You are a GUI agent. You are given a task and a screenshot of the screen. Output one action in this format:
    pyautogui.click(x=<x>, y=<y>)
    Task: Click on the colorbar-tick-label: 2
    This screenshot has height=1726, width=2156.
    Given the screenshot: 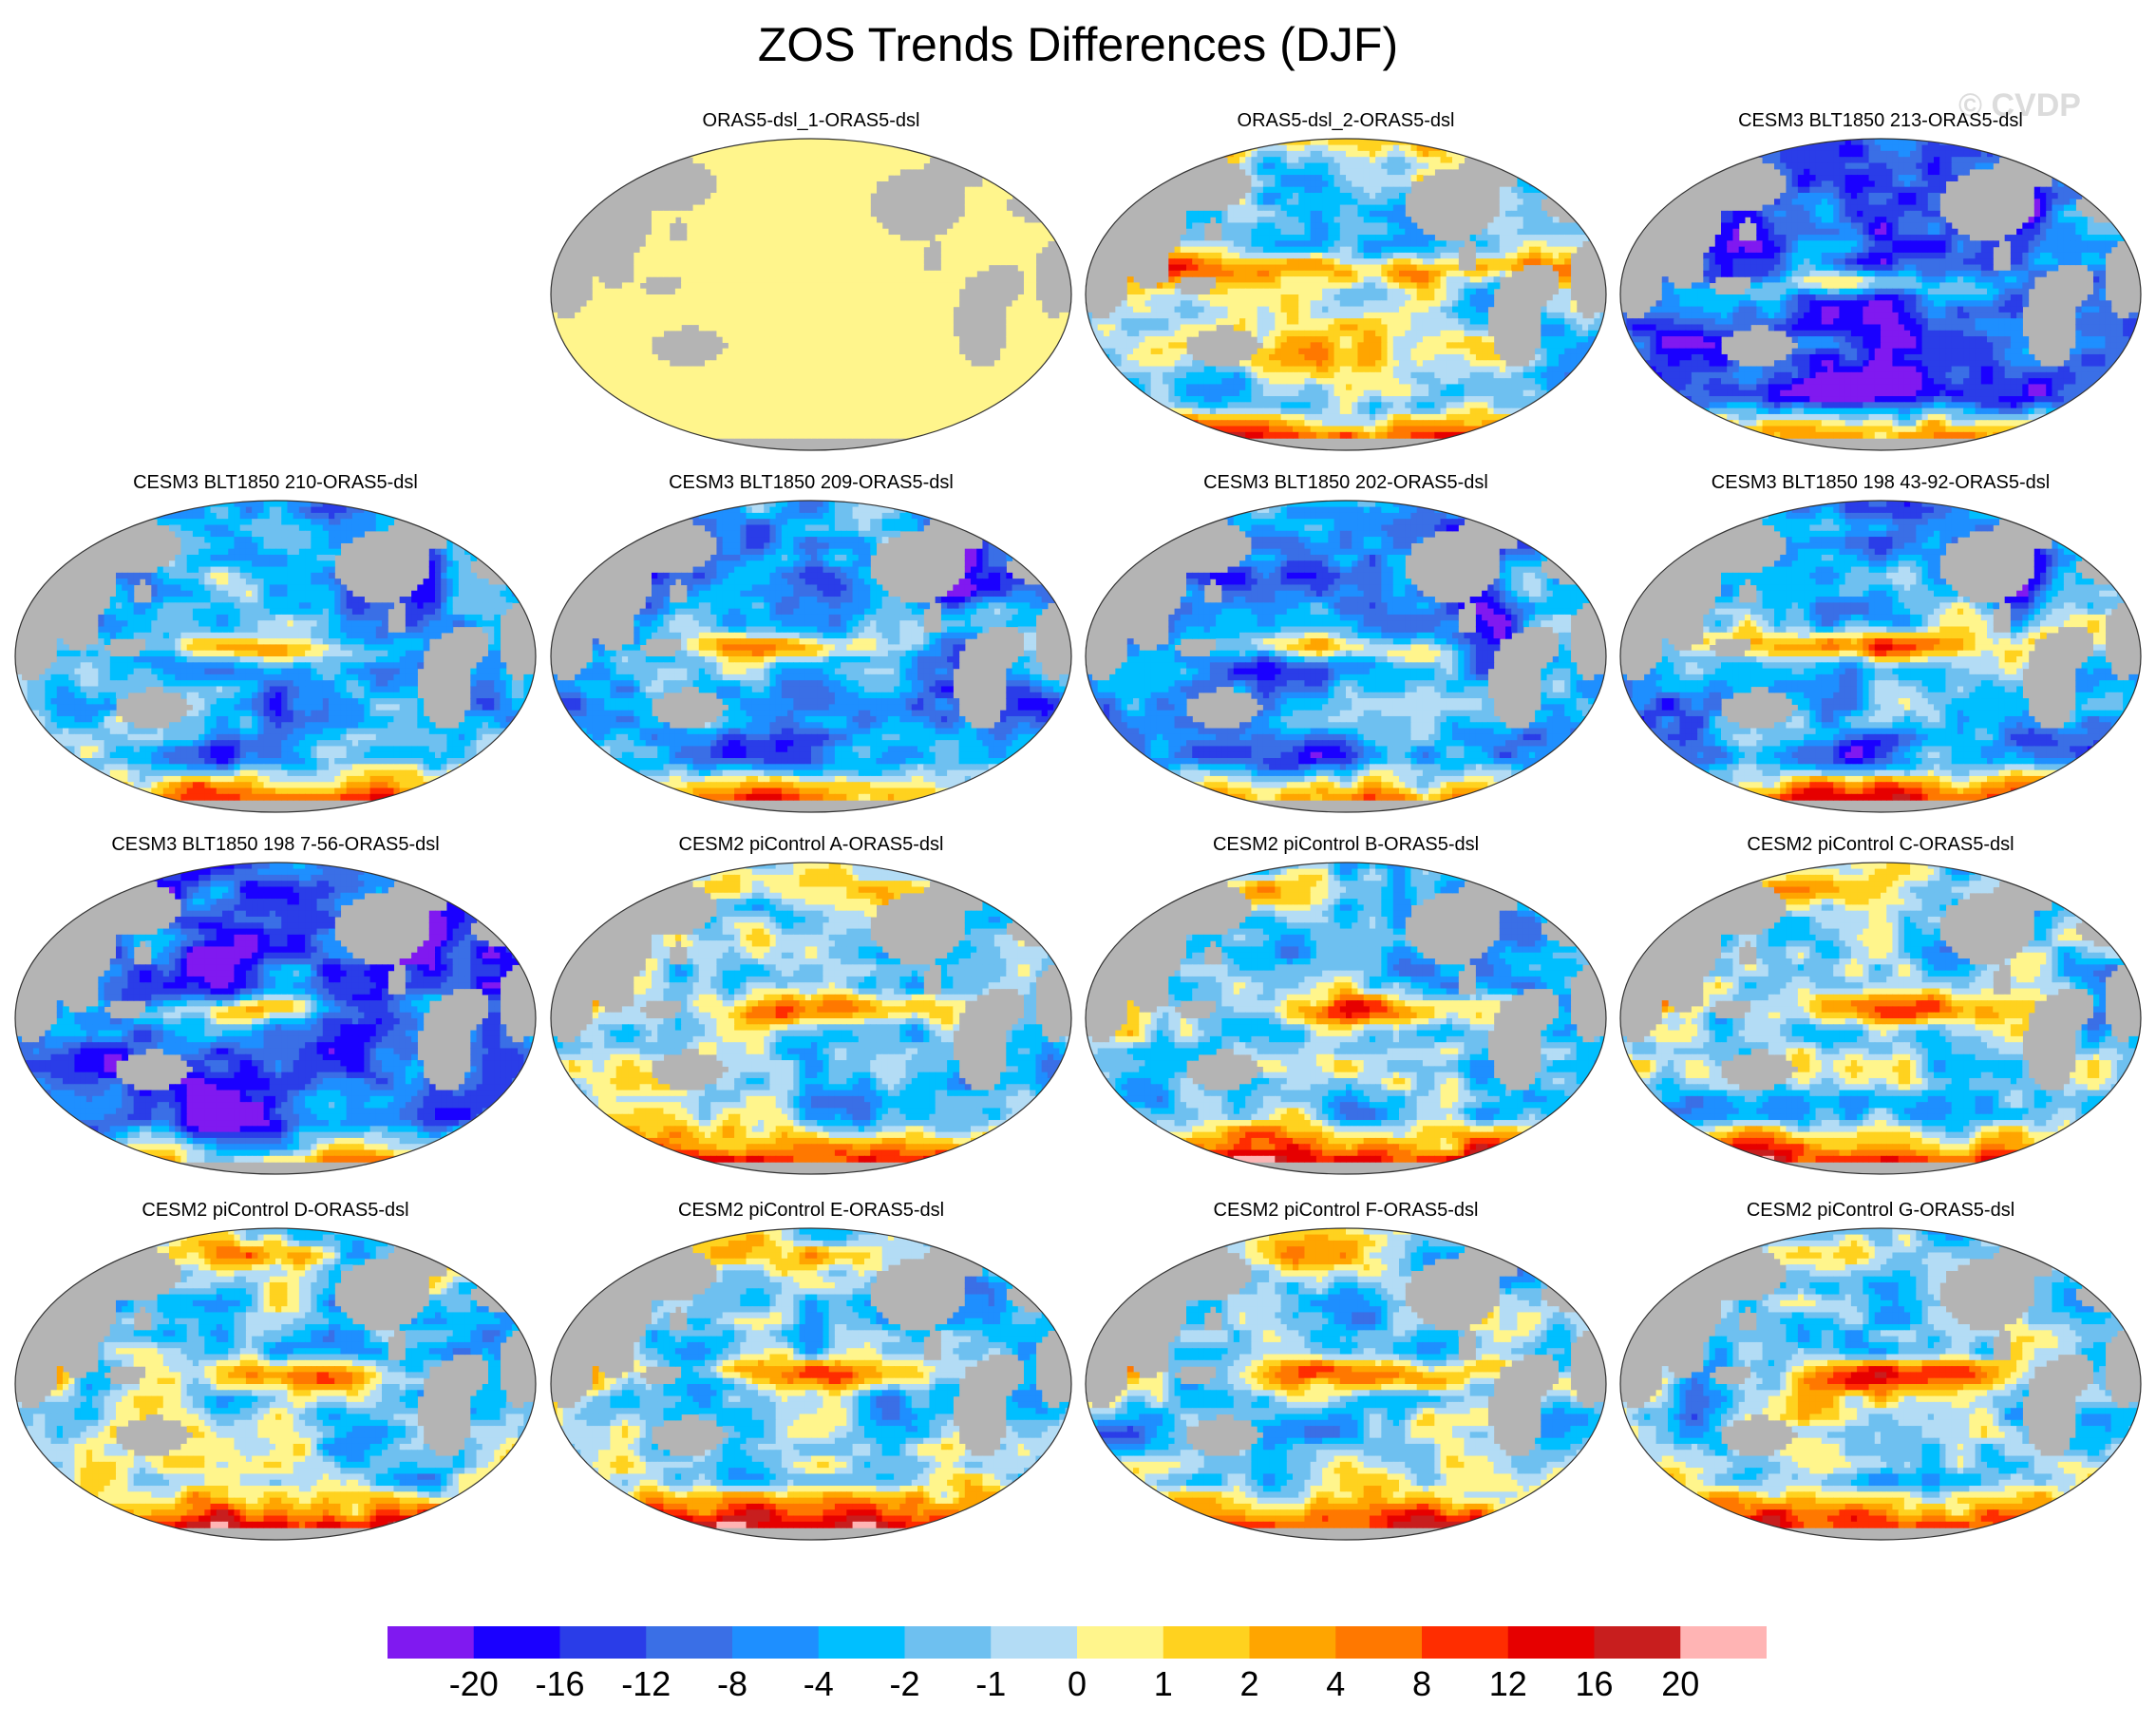 What is the action you would take?
    pyautogui.click(x=1249, y=1684)
    